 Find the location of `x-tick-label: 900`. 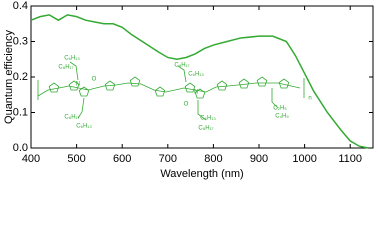

x-tick-label: 900 is located at coordinates (259, 159).